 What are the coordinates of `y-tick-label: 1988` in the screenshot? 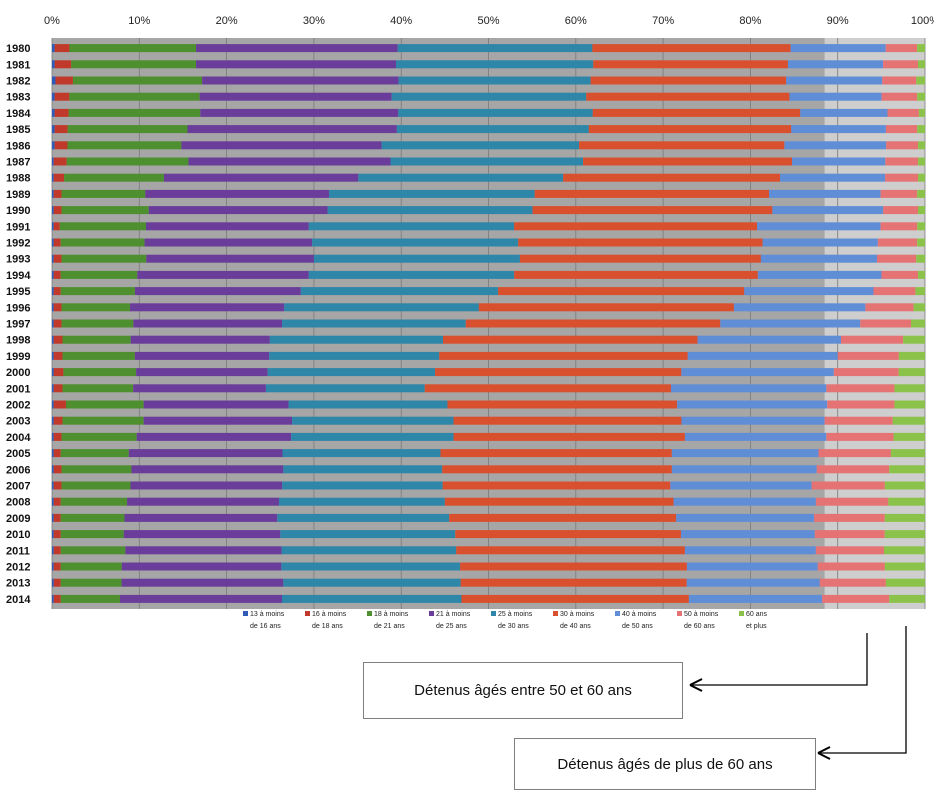 It's located at (18, 179).